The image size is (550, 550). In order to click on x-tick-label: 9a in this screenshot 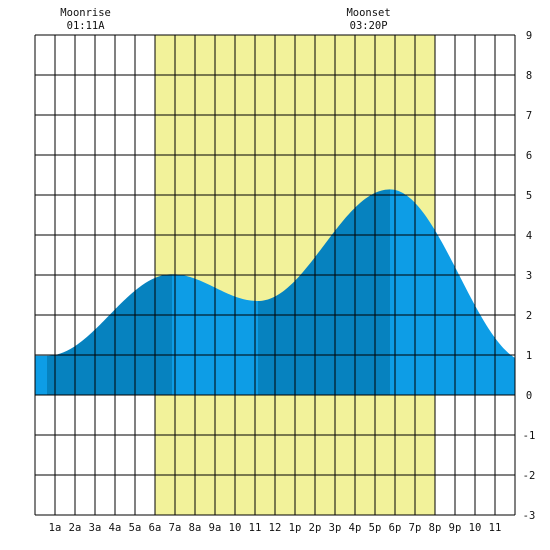, I will do `click(215, 528)`.